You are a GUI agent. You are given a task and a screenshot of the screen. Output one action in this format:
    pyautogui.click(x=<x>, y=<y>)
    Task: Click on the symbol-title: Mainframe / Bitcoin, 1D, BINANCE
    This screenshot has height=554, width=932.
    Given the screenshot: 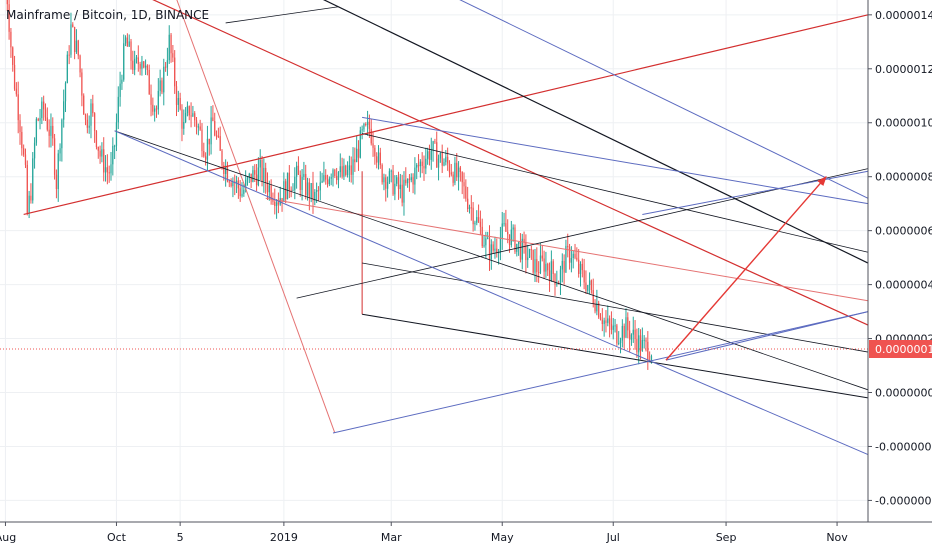 What is the action you would take?
    pyautogui.click(x=107, y=15)
    